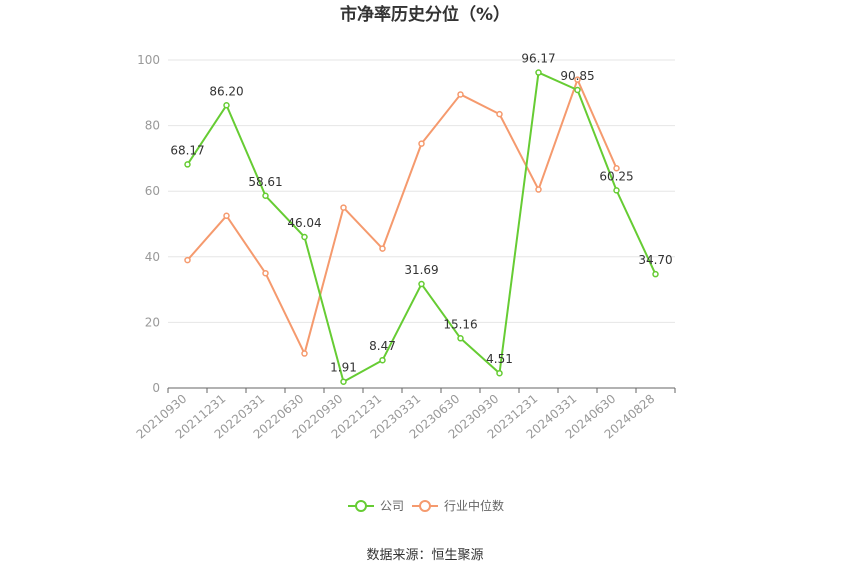 The height and width of the screenshot is (575, 850). I want to click on legend-label-industry: 行业中位数, so click(474, 505).